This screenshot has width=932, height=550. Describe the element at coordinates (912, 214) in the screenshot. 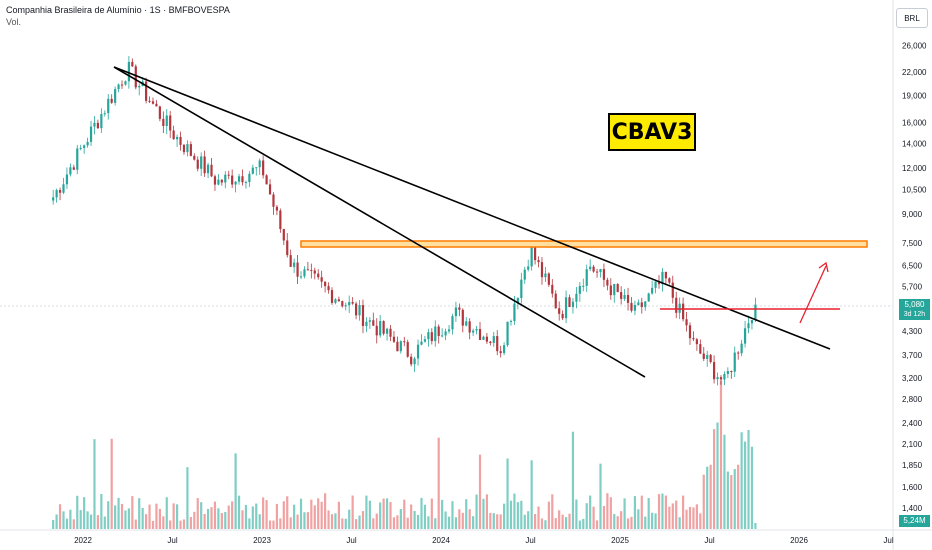

I see `price-tick-label: 9,000` at that location.